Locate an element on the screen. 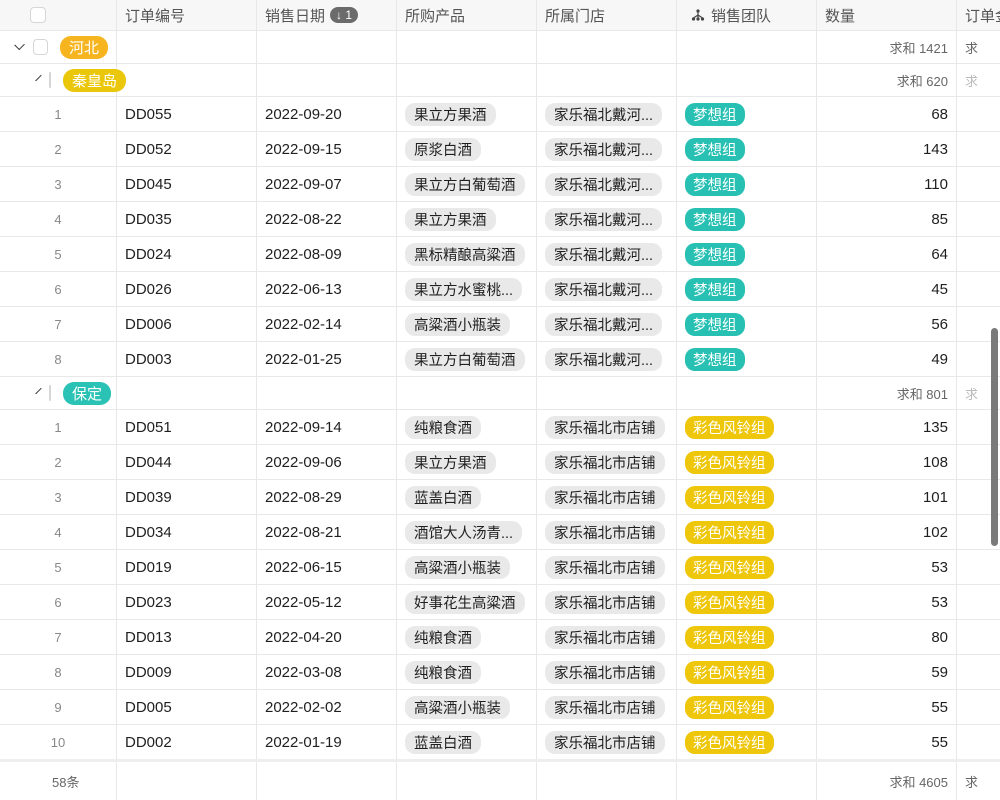 Image resolution: width=1000 pixels, height=800 pixels. table-row: 5 DD024 2022-08-09 黑标精酿高粱酒 家乐福北戴河... 梦想组 64 is located at coordinates (500, 254).